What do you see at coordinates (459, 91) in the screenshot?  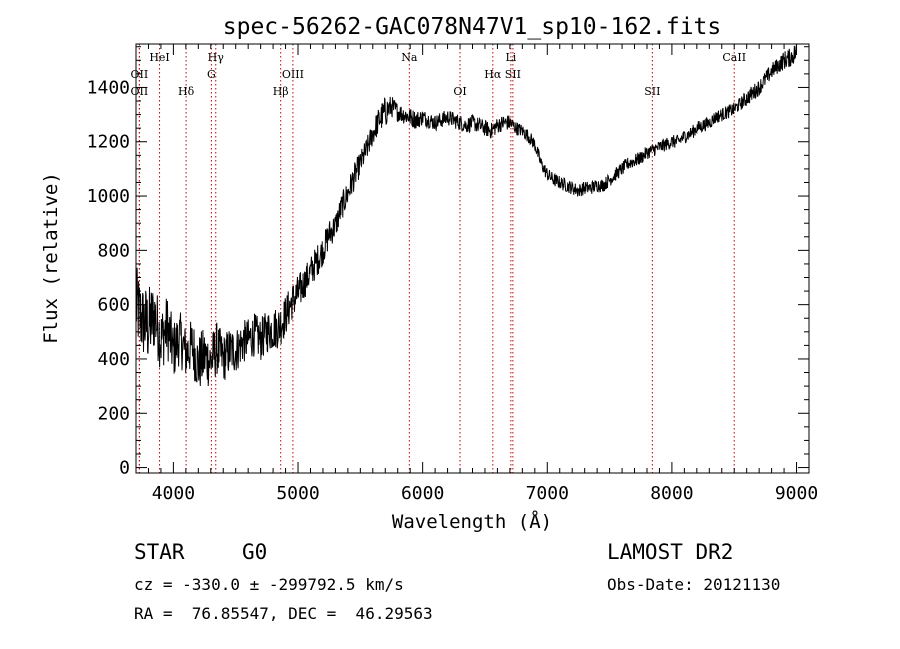 I see `line-marker-label: OI` at bounding box center [459, 91].